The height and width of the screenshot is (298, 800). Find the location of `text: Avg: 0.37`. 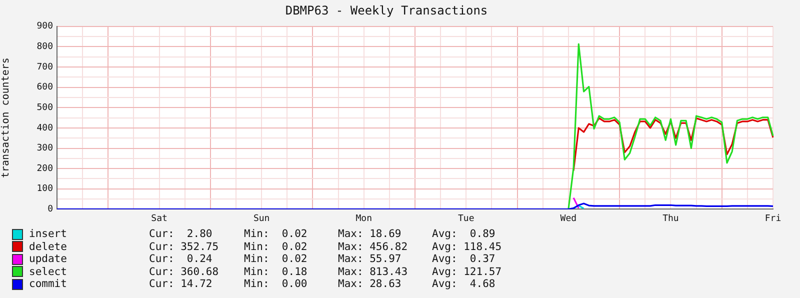

text: Avg: 0.37 is located at coordinates (464, 259).